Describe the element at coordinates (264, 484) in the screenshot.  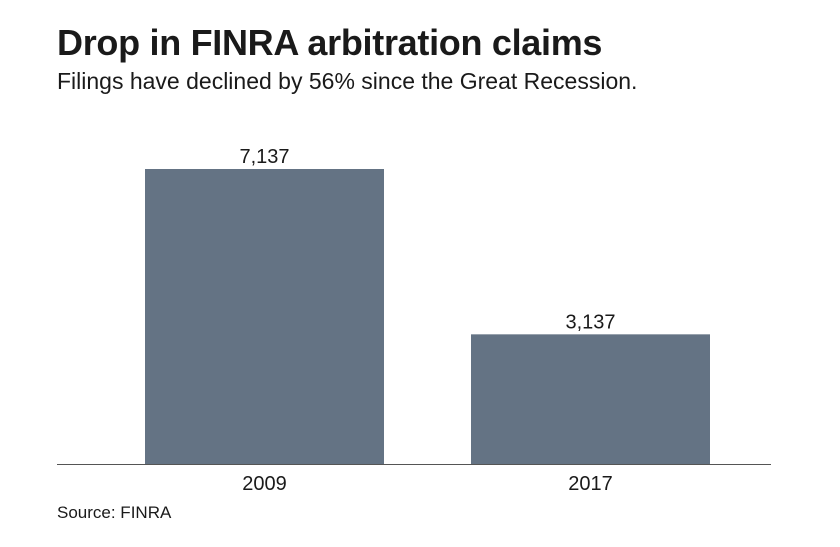
I see `x-tick-label-2009: 2009` at that location.